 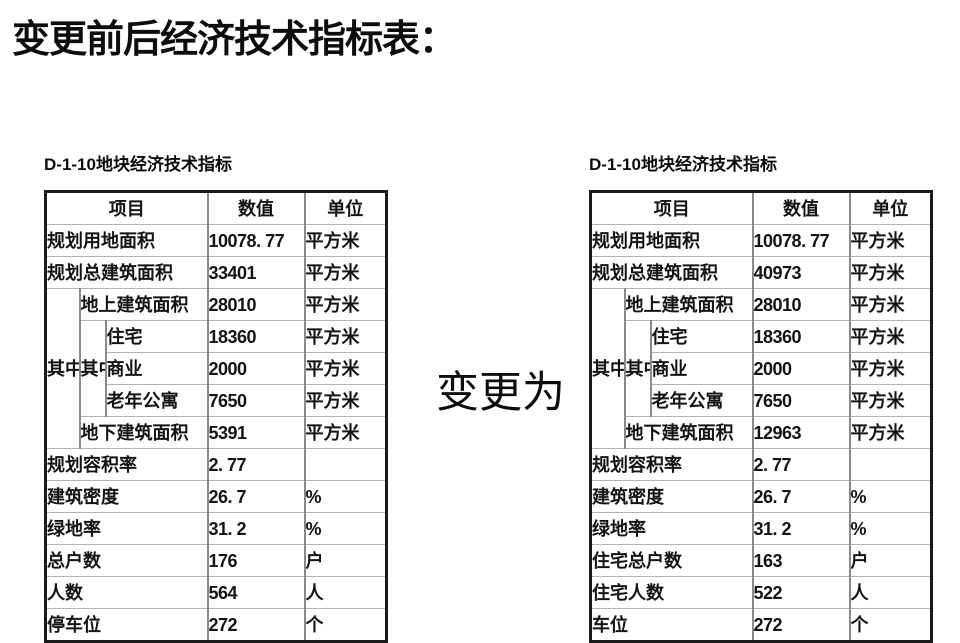 What do you see at coordinates (126, 464) in the screenshot?
I see `label-cell: 规划容积率` at bounding box center [126, 464].